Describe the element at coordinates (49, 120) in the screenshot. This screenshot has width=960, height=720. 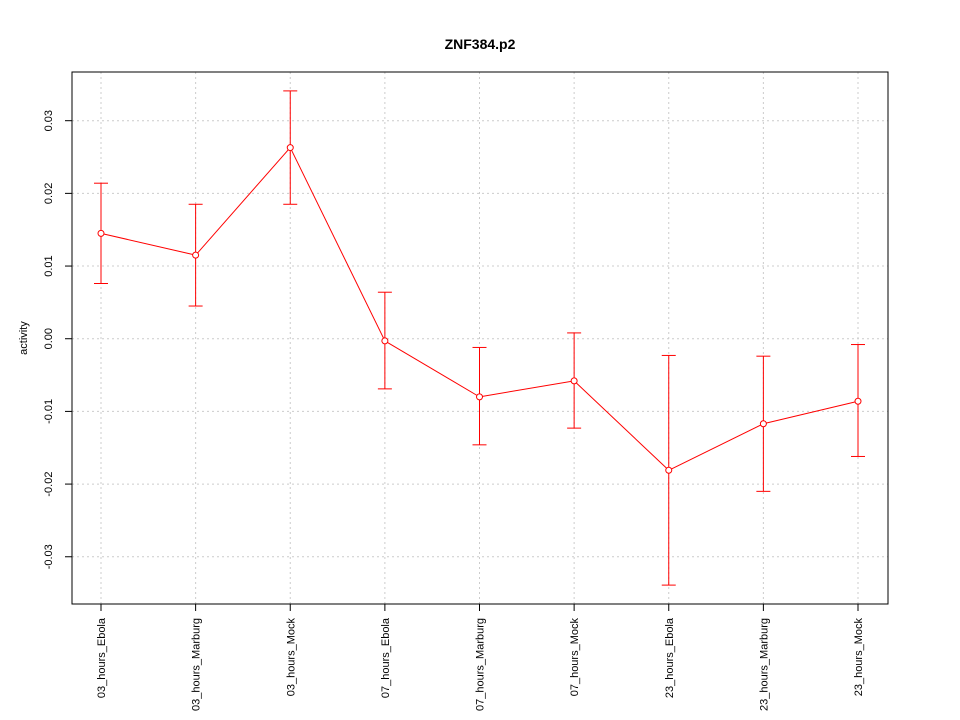
I see `y-tick-label: 0.03` at that location.